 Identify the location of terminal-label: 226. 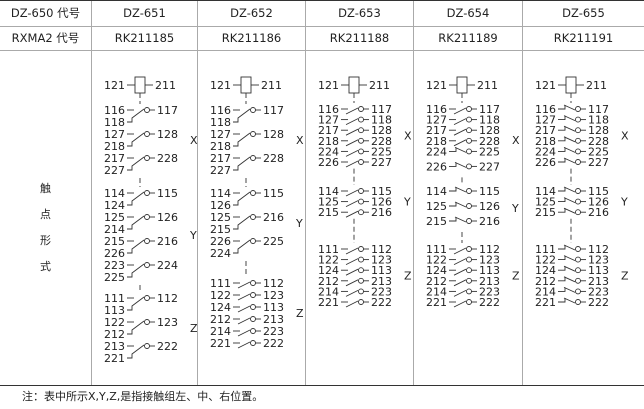
(220, 241).